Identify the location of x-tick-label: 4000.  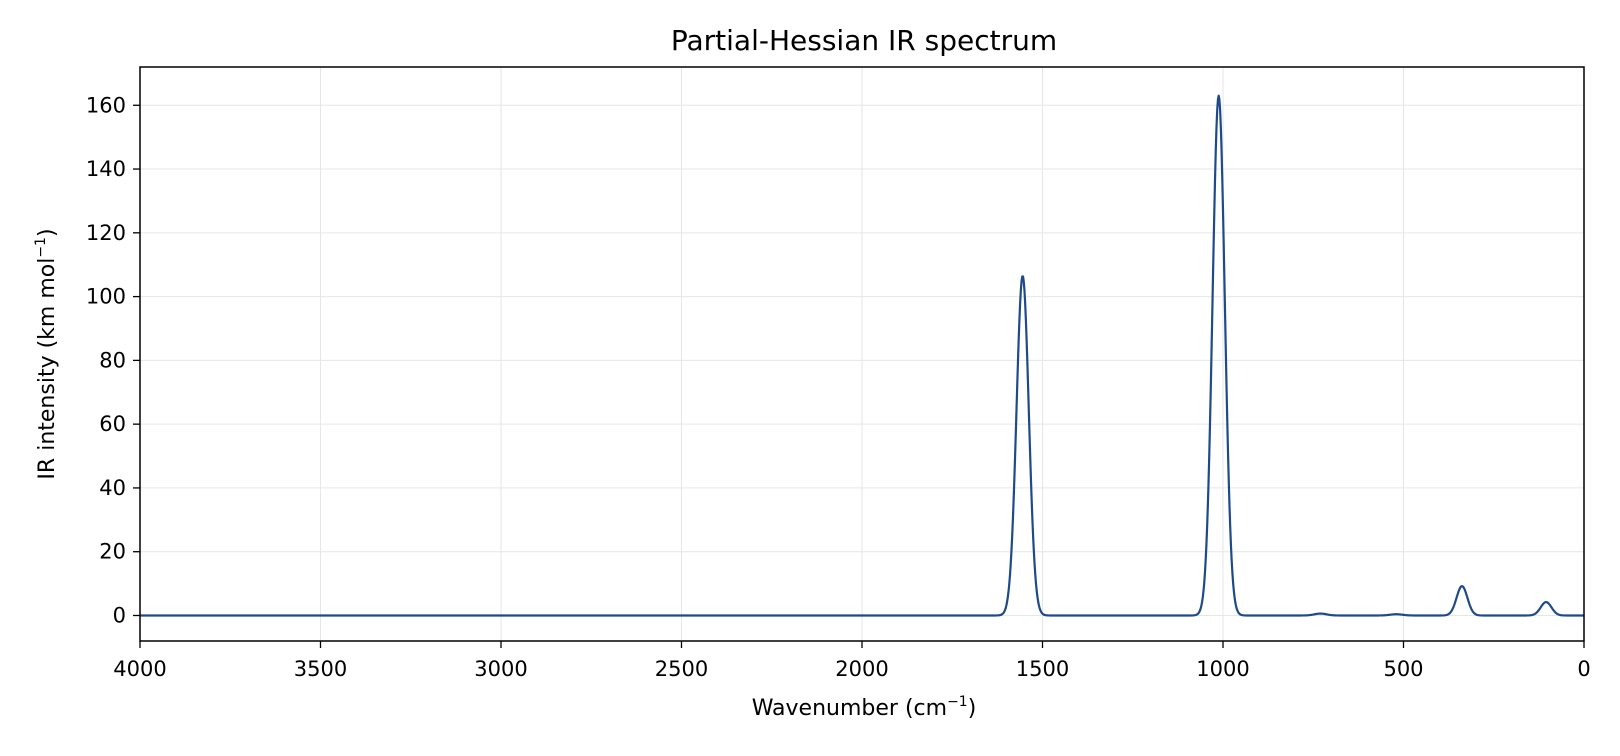
(139, 669).